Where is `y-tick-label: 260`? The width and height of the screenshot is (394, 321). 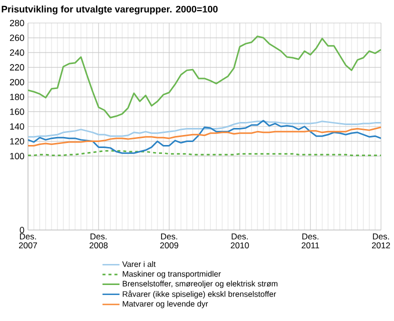
y-tick-label: 260 is located at coordinates (17, 37).